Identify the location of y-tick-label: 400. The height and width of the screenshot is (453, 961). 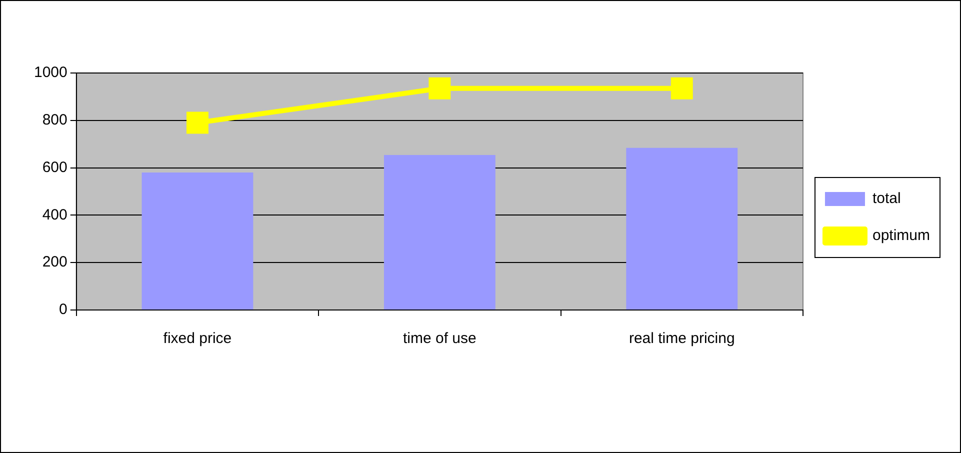
(55, 215).